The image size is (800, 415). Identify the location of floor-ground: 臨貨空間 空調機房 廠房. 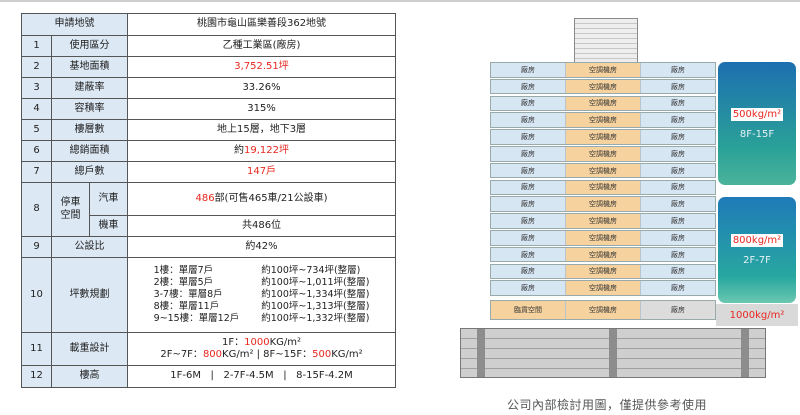
(603, 310).